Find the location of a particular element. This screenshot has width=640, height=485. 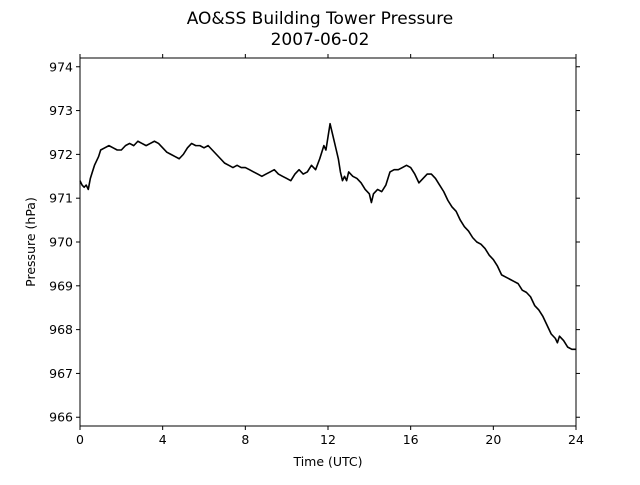

chart-subtitle: 2007-06-02 is located at coordinates (320, 40).